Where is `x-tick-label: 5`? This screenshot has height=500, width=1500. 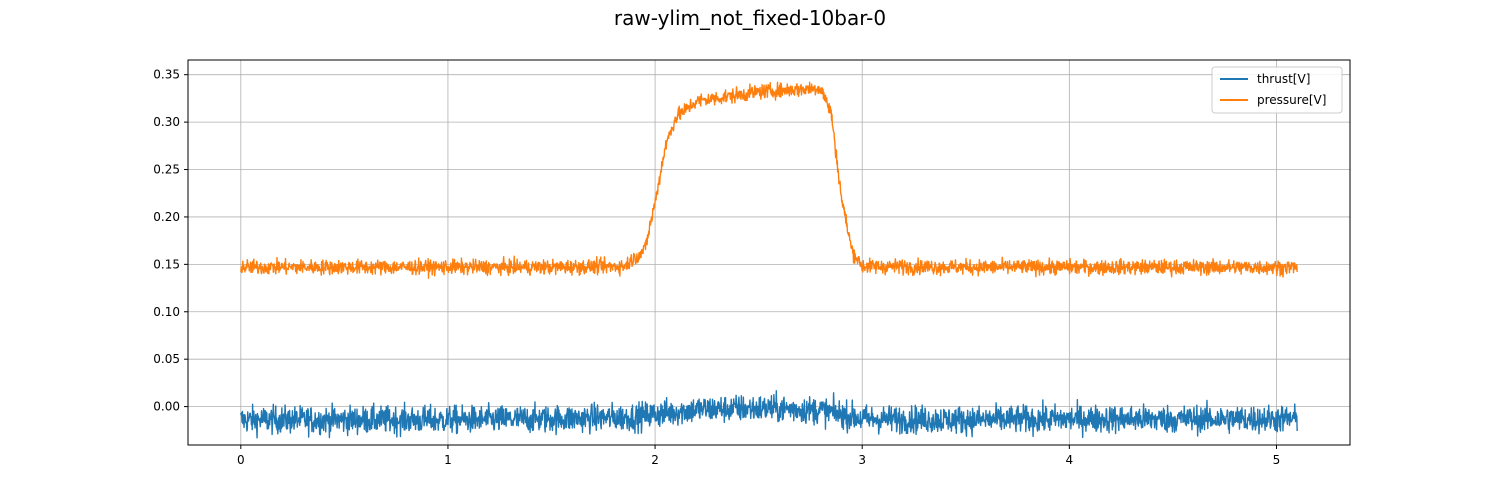 x-tick-label: 5 is located at coordinates (1277, 460).